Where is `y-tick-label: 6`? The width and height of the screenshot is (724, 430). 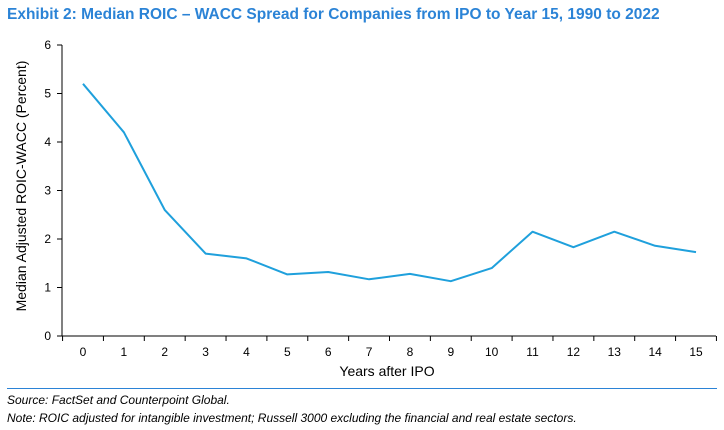
y-tick-label: 6 is located at coordinates (47, 45).